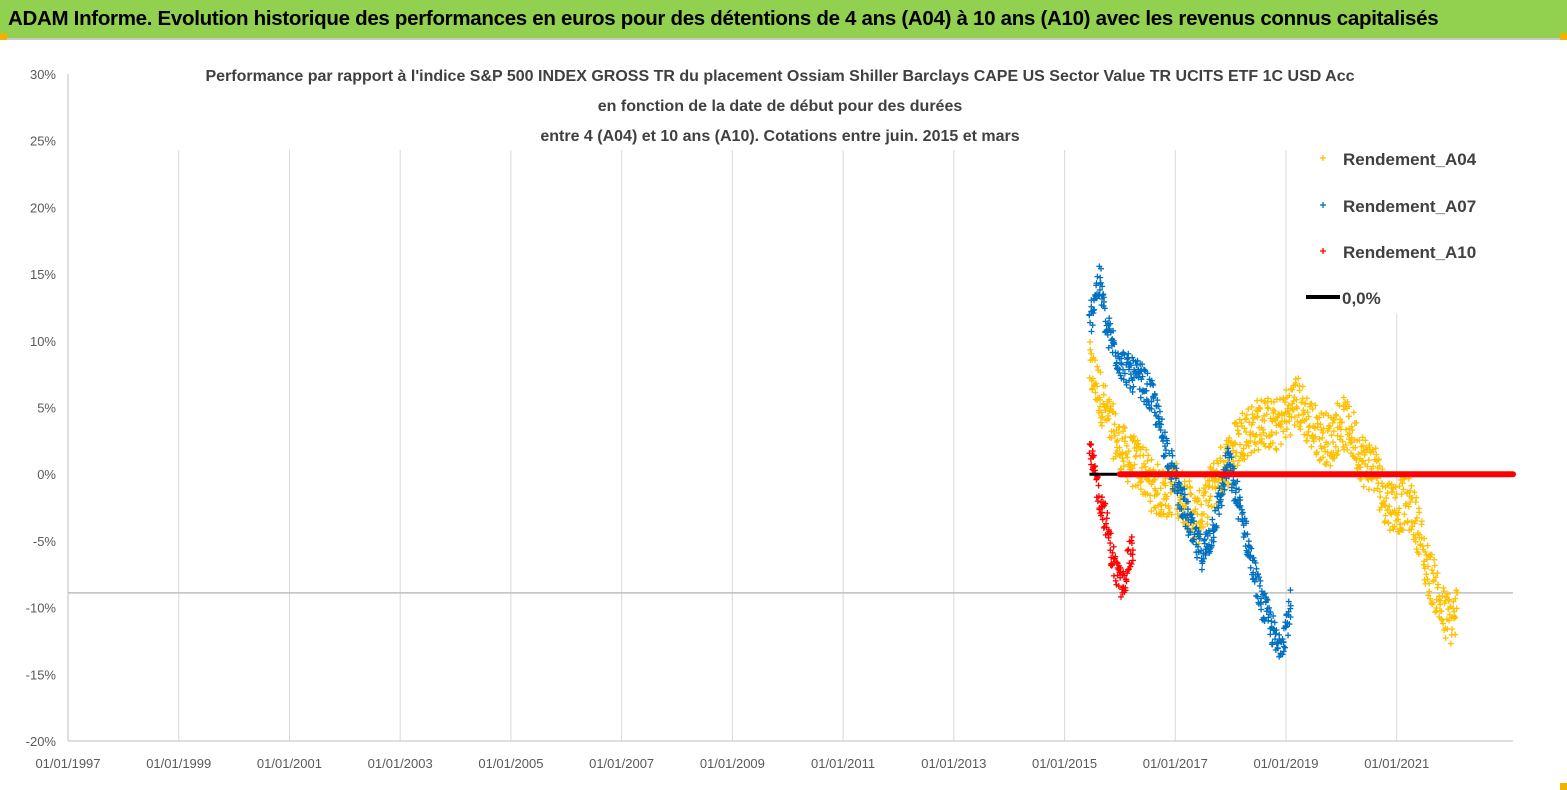  What do you see at coordinates (1405, 226) in the screenshot?
I see `legend-background` at bounding box center [1405, 226].